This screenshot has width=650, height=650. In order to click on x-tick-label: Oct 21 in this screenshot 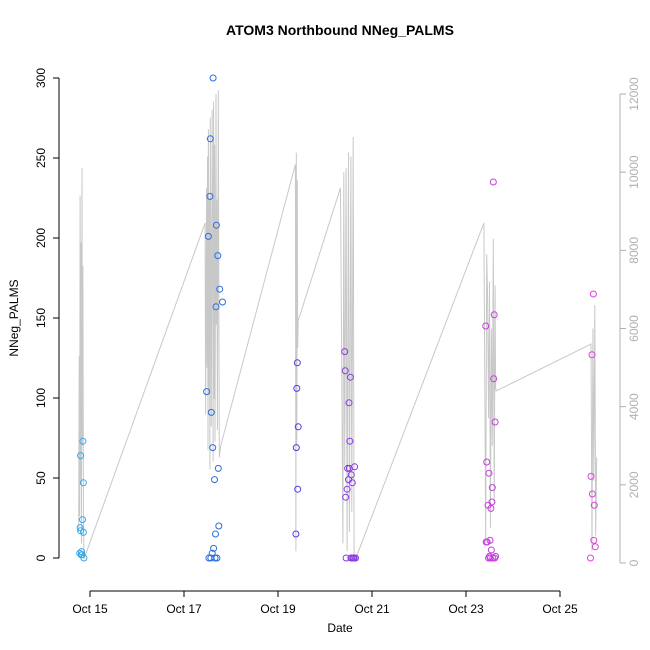, I will do `click(372, 609)`.